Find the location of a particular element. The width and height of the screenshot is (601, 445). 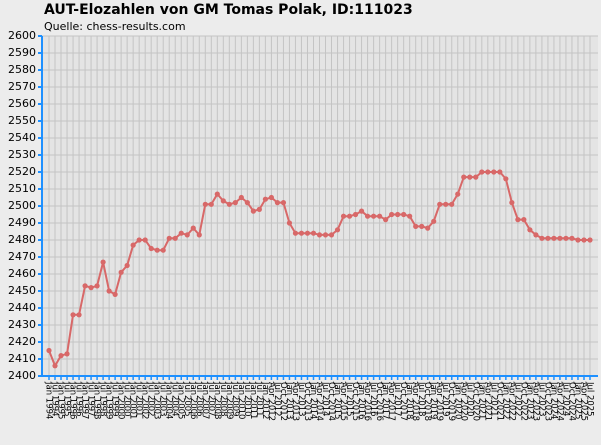

x-tick-label: Jul 2001 is located at coordinates (139, 399).